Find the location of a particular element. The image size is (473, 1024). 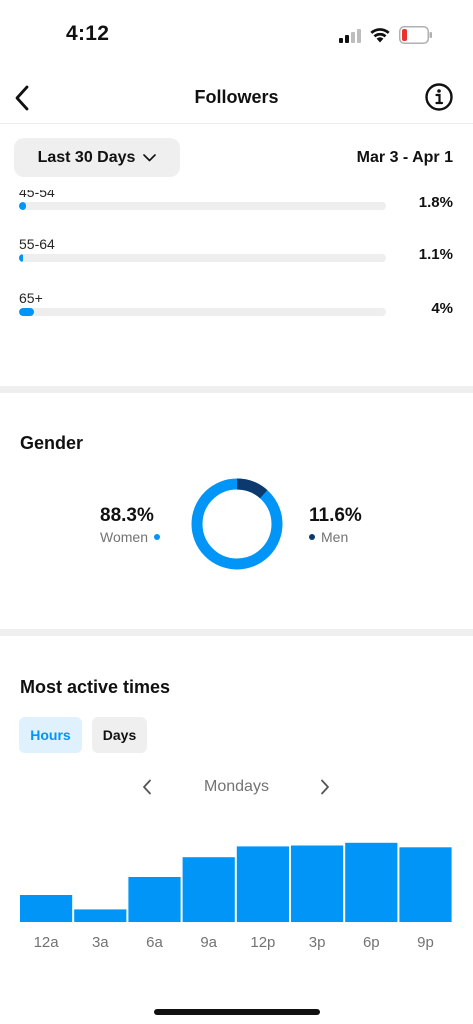

gender-title: Gender is located at coordinates (52, 443).